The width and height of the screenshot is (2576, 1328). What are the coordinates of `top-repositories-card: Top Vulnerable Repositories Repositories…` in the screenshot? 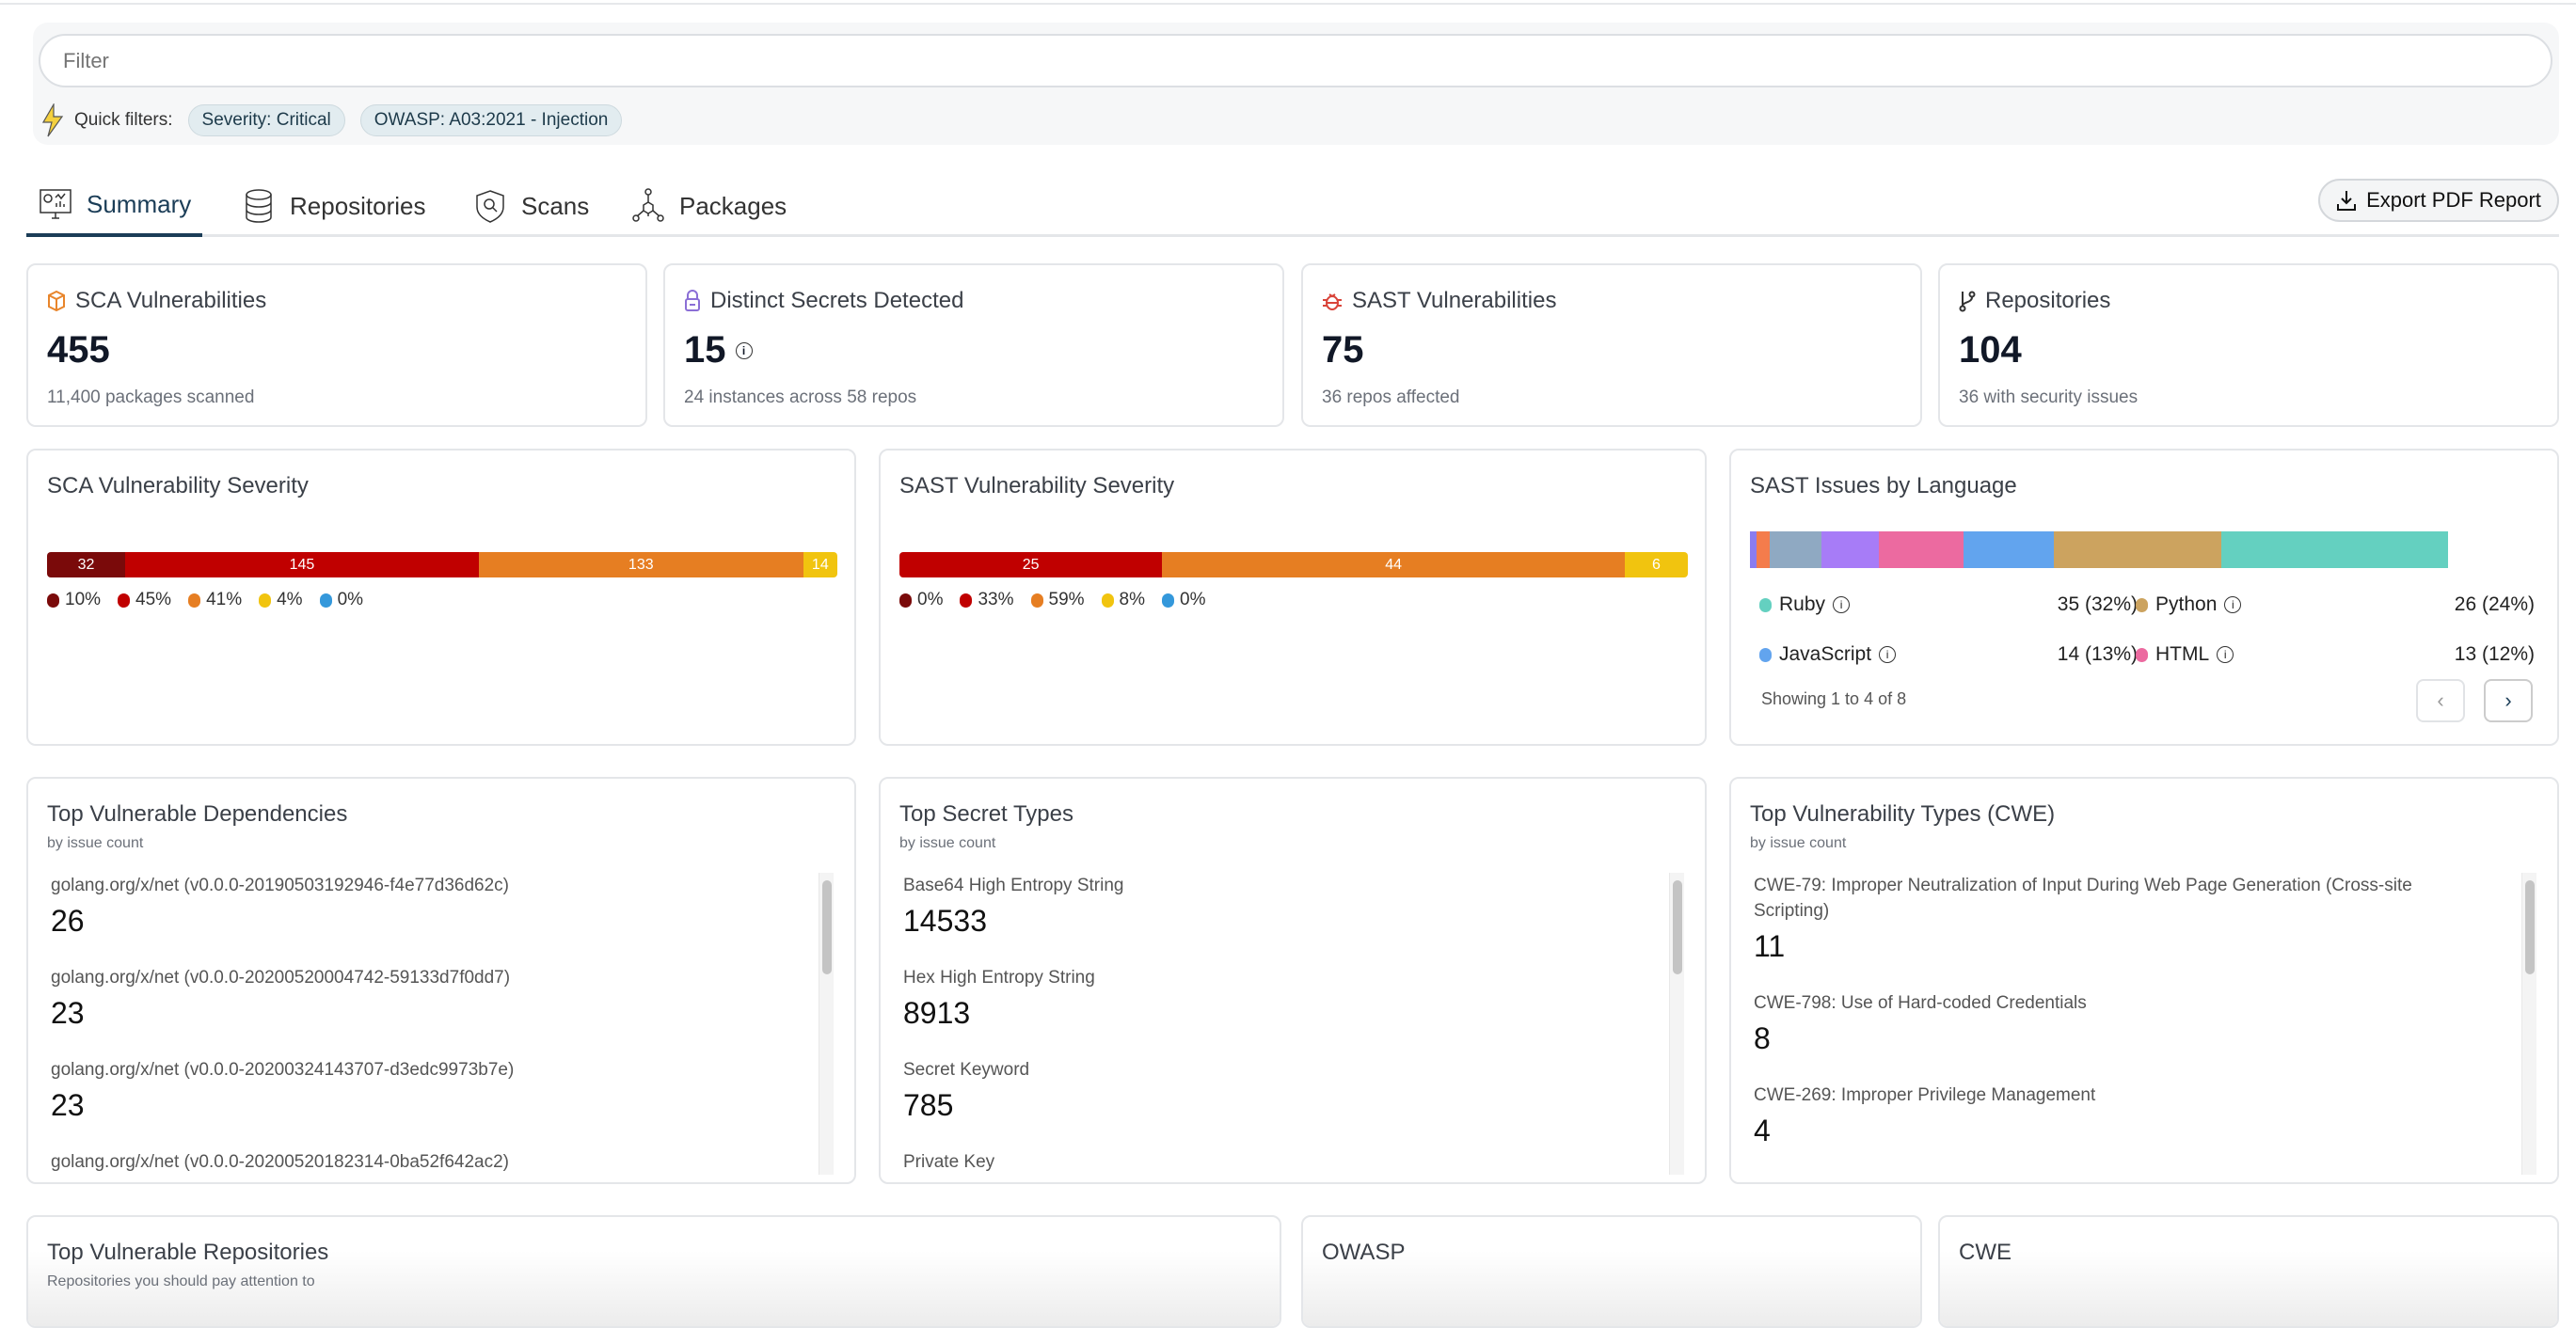 It's located at (653, 1271).